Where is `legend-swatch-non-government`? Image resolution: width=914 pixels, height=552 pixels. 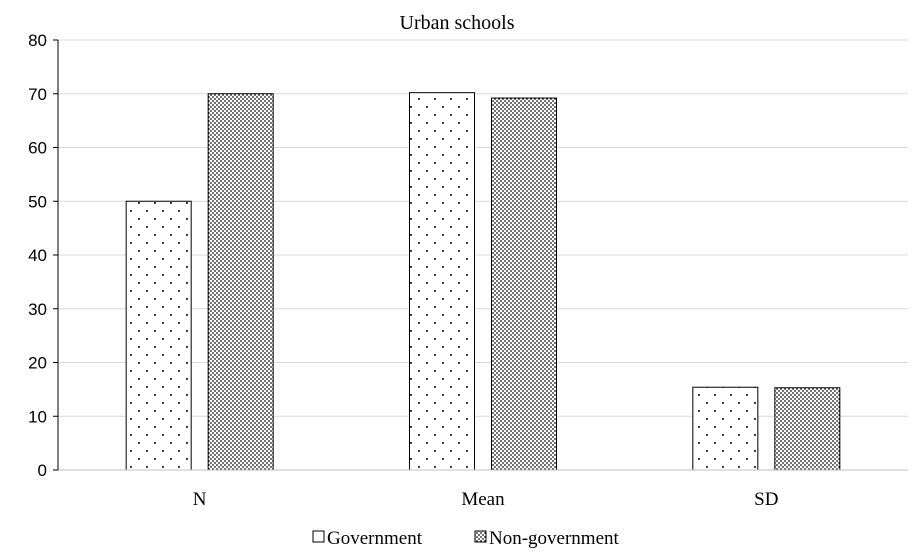
legend-swatch-non-government is located at coordinates (480, 536).